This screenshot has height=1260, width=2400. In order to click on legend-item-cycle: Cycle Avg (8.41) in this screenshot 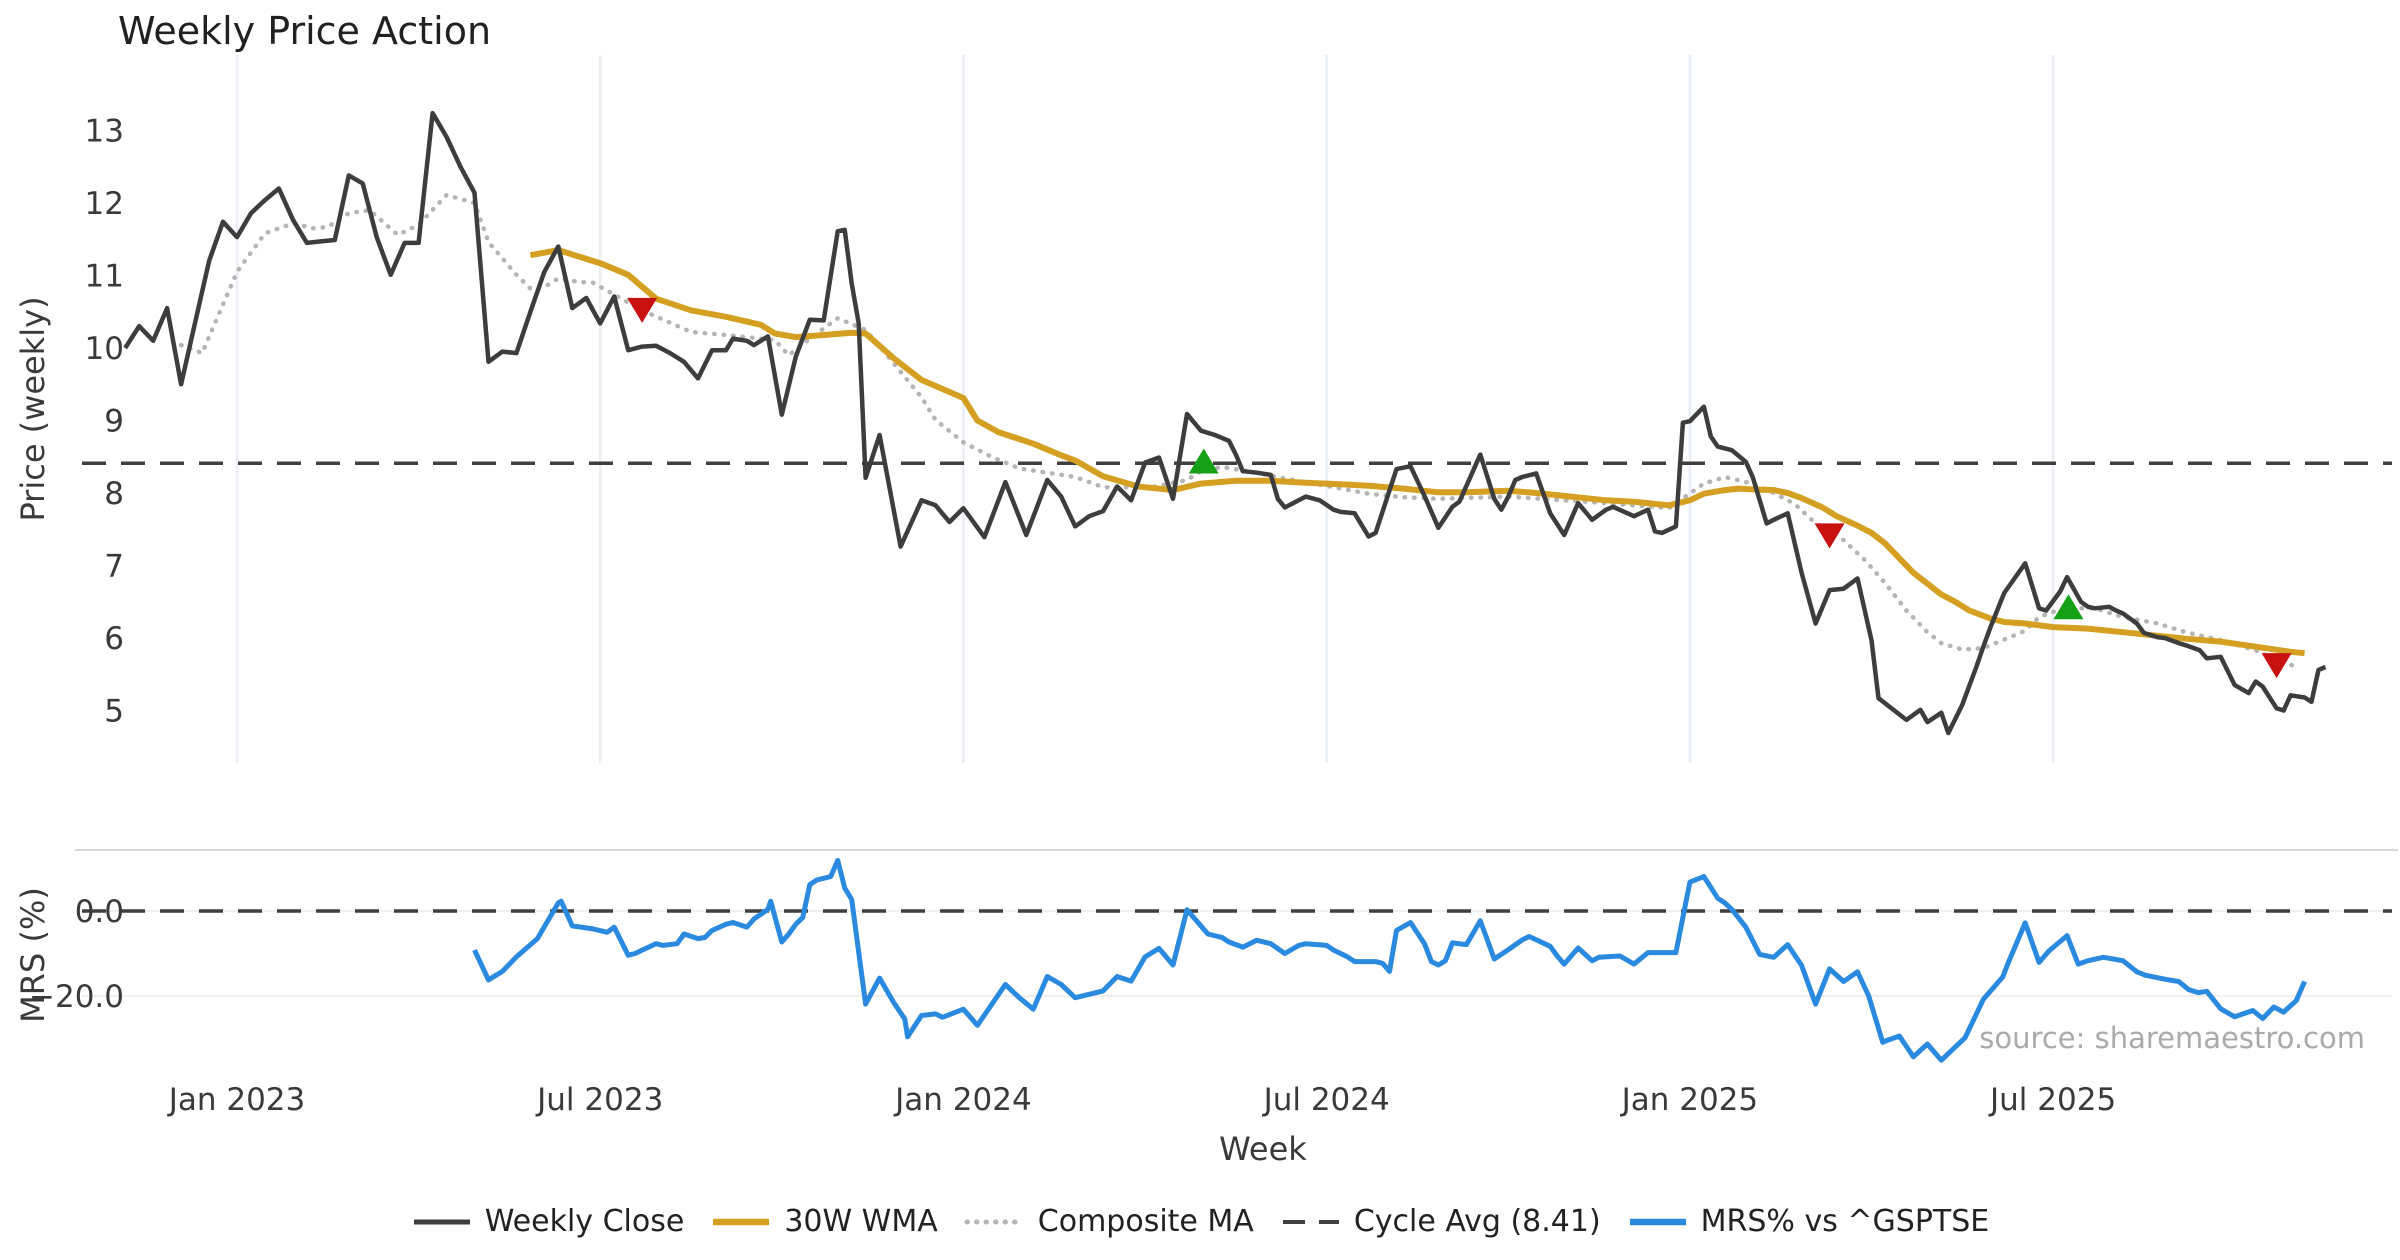, I will do `click(1440, 1221)`.